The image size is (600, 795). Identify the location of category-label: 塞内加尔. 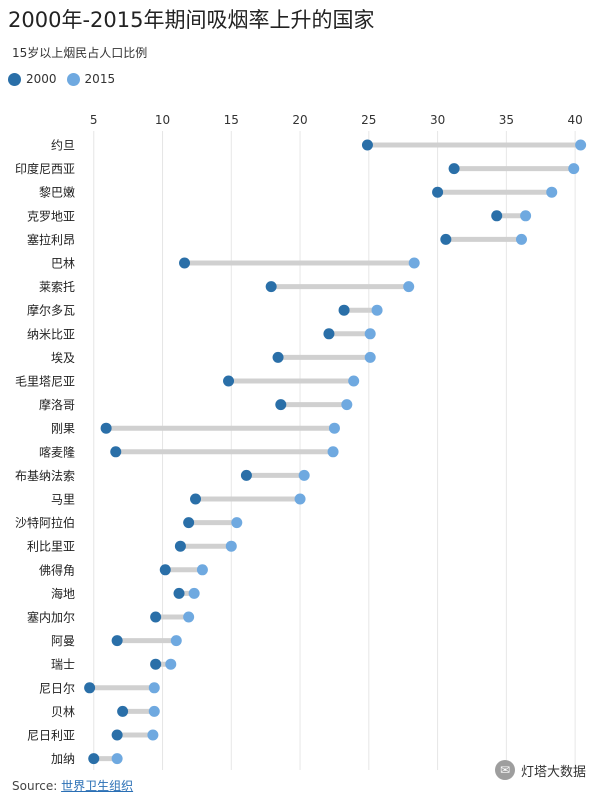
(51, 617).